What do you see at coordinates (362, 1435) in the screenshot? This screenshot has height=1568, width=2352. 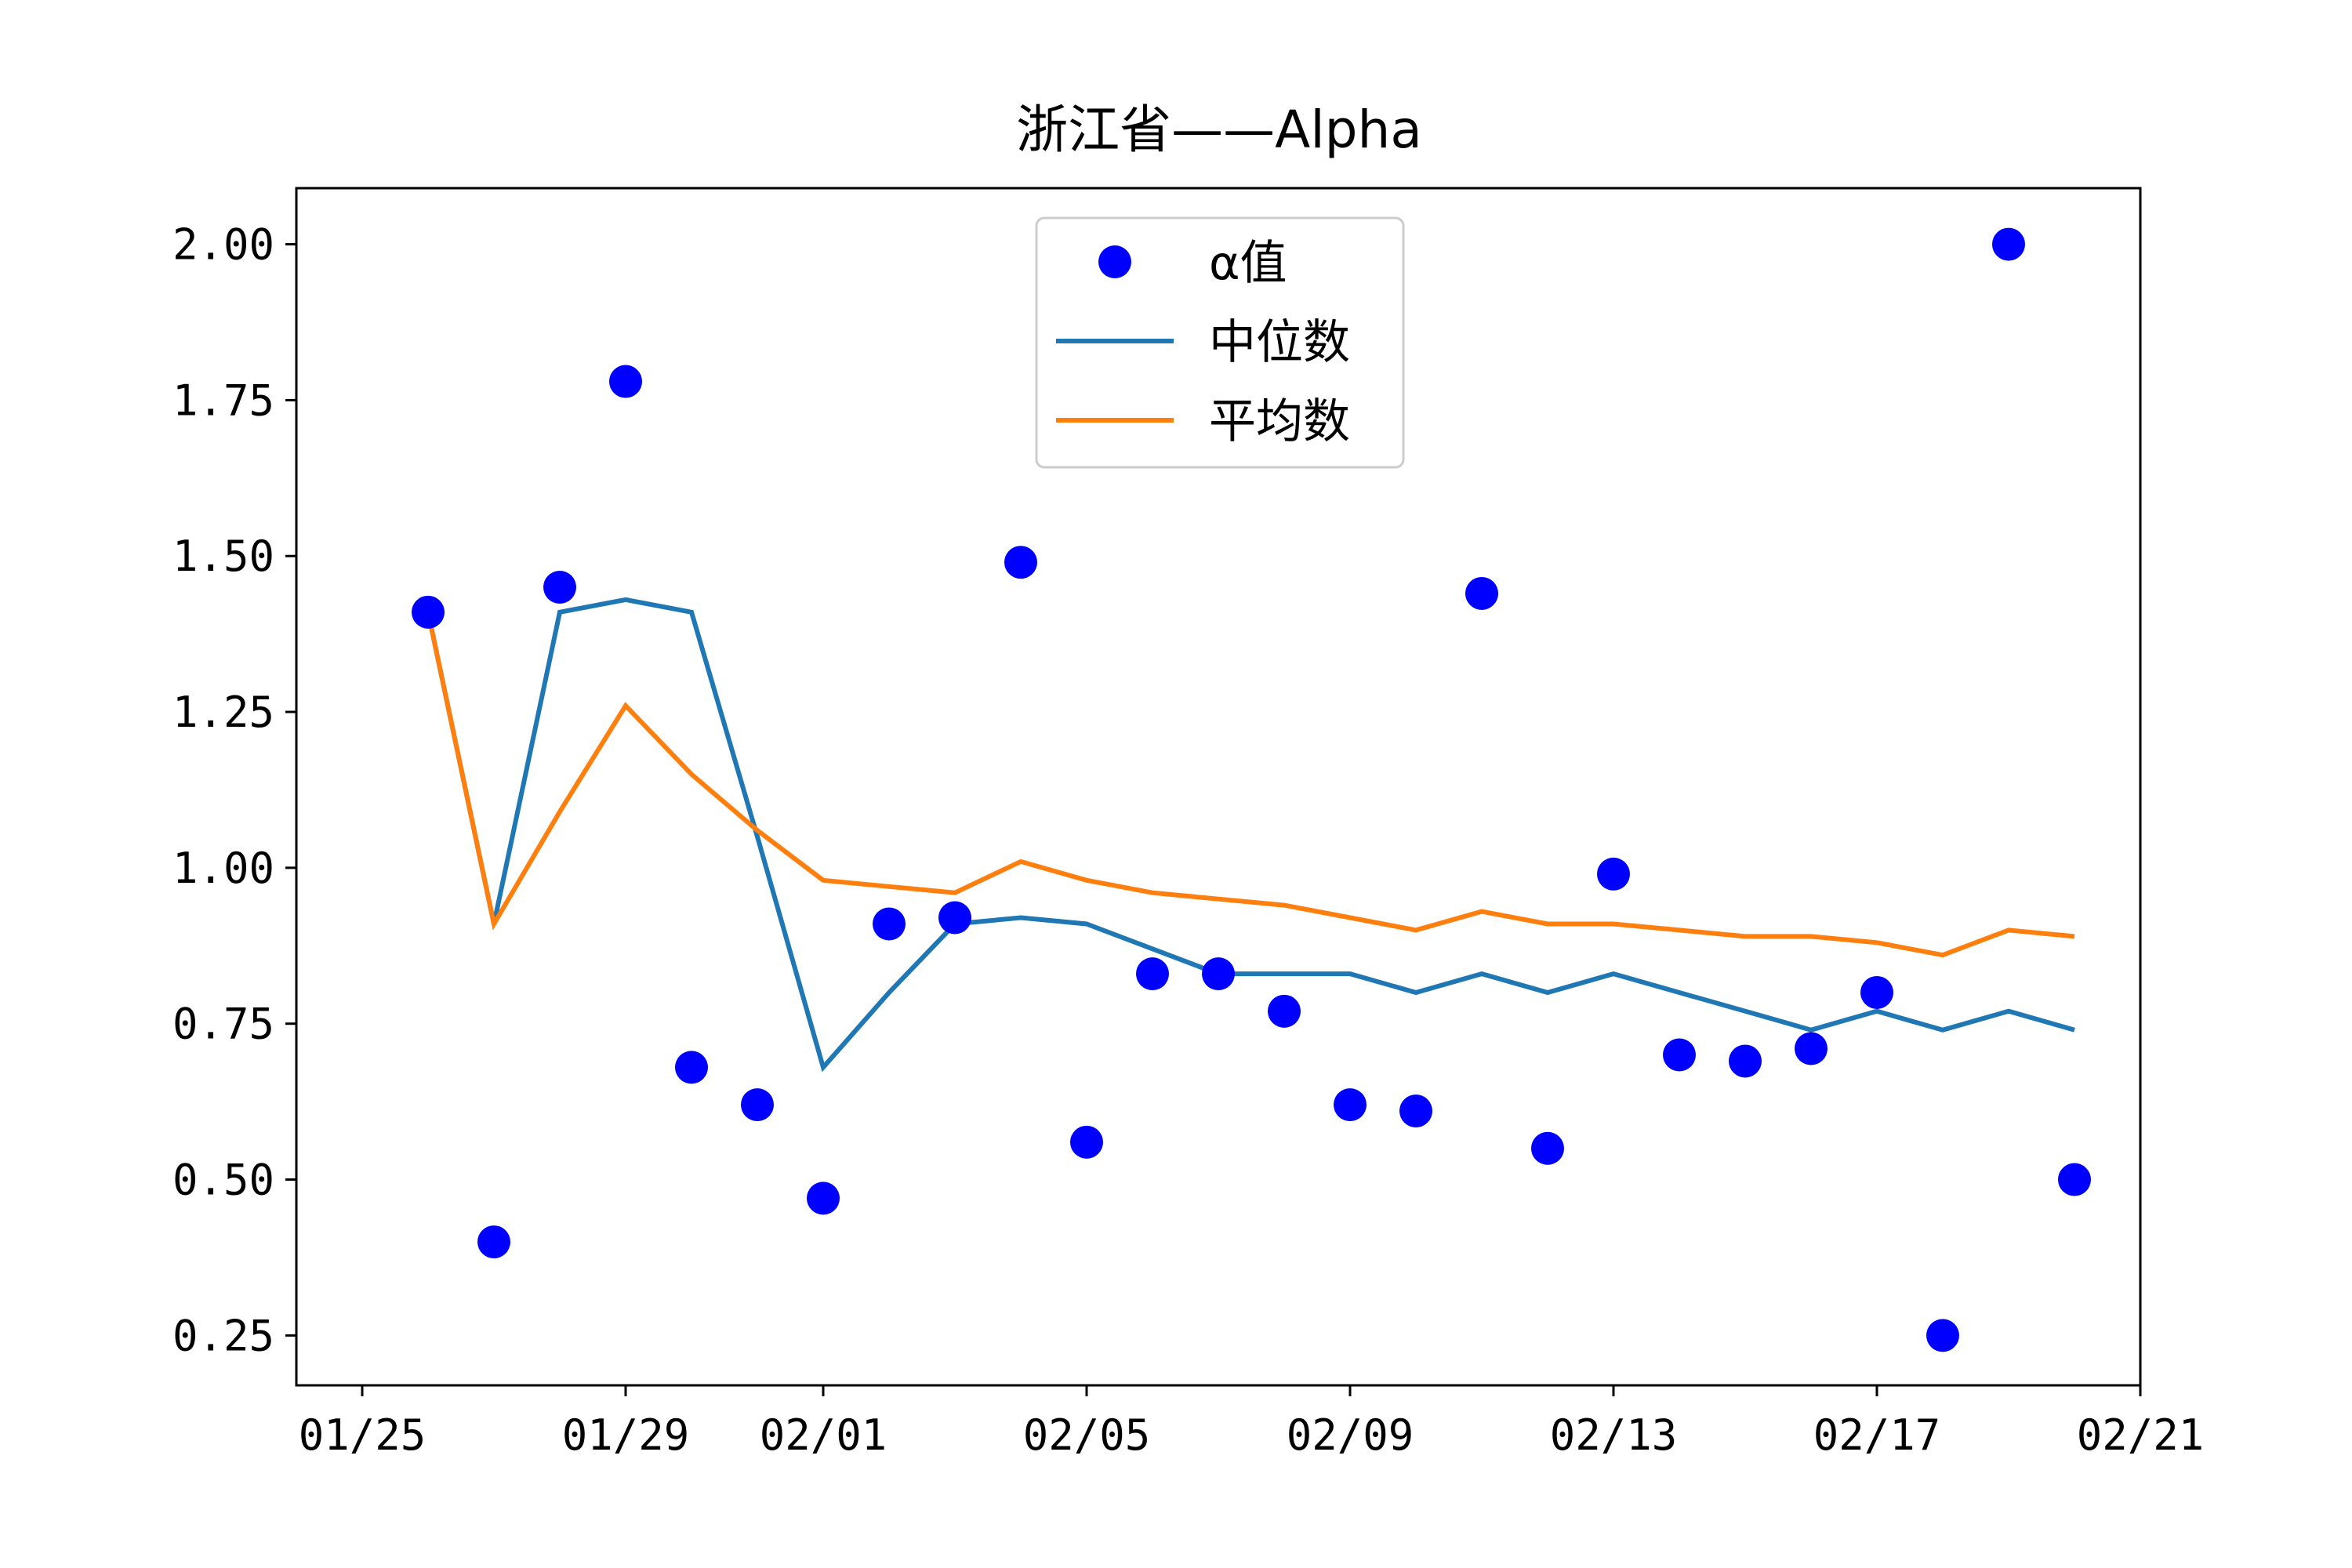 I see `x-tick-label: 01/25` at bounding box center [362, 1435].